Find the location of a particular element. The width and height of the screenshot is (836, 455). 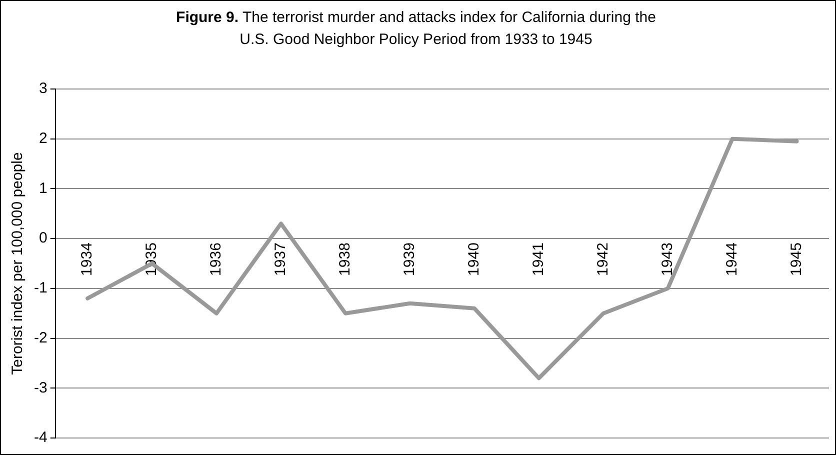

x-tick-label: 1934 is located at coordinates (87, 259).